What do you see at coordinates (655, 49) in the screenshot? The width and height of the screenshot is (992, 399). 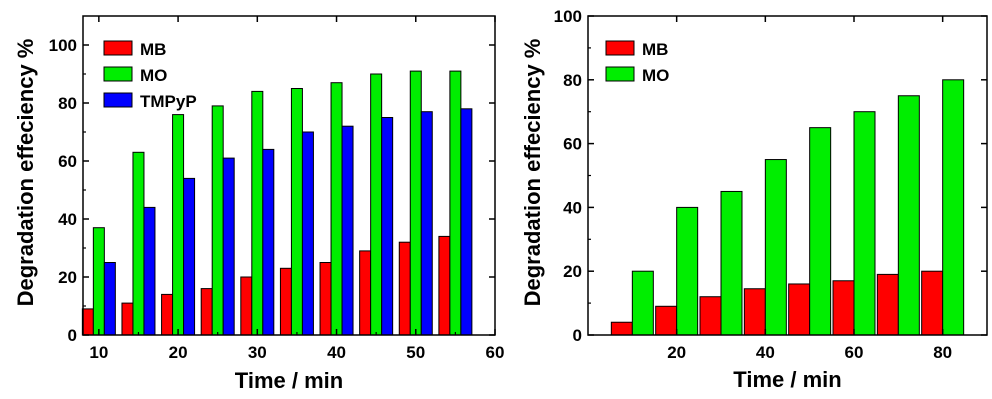 I see `panel2-legend-label-mb: MB` at bounding box center [655, 49].